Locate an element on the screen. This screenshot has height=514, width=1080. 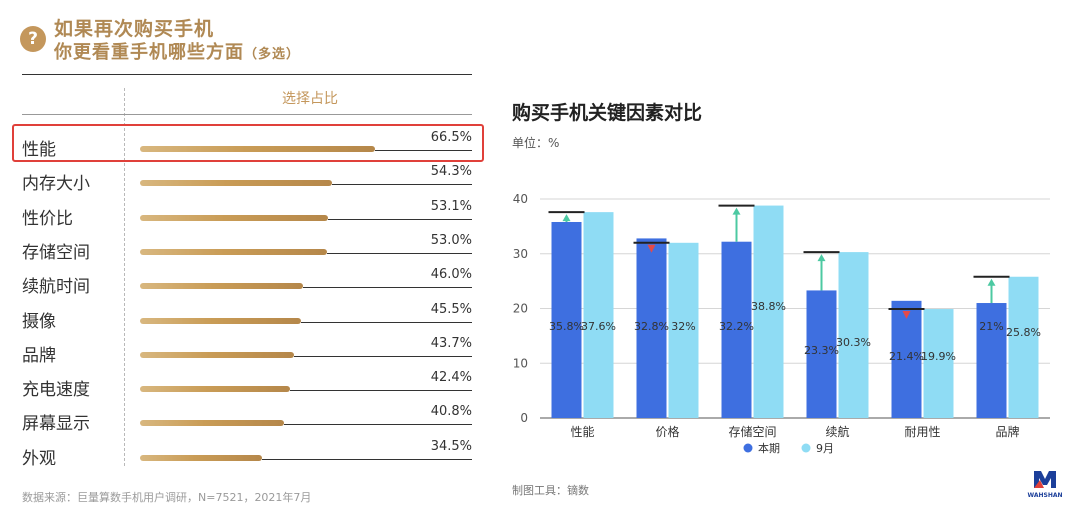
survey-row-label: 性价比 is located at coordinates (47, 218).